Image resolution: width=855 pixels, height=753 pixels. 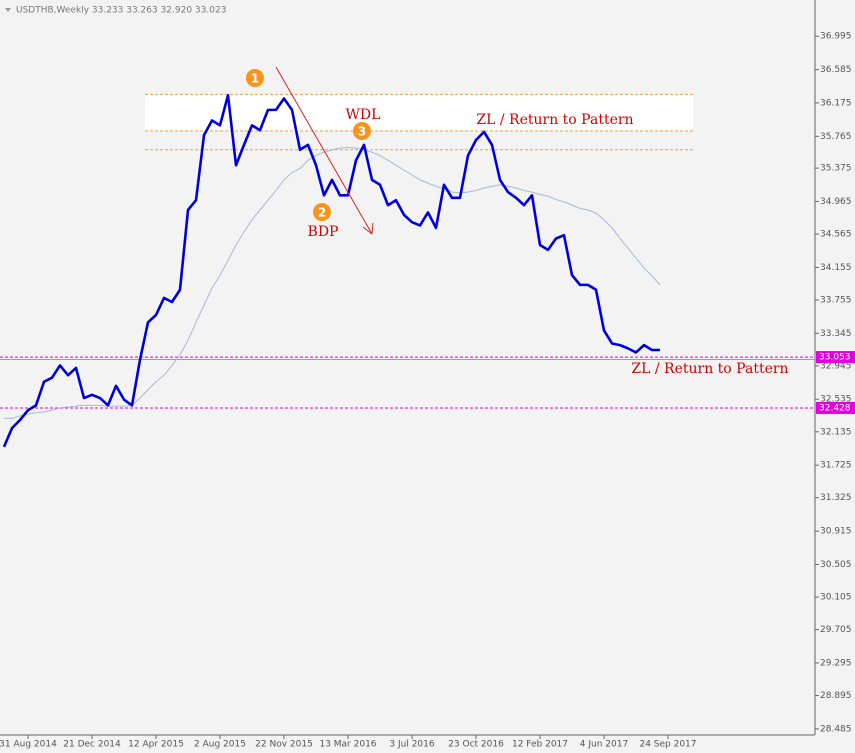 I want to click on y-tick-label: 34.965, so click(x=836, y=202).